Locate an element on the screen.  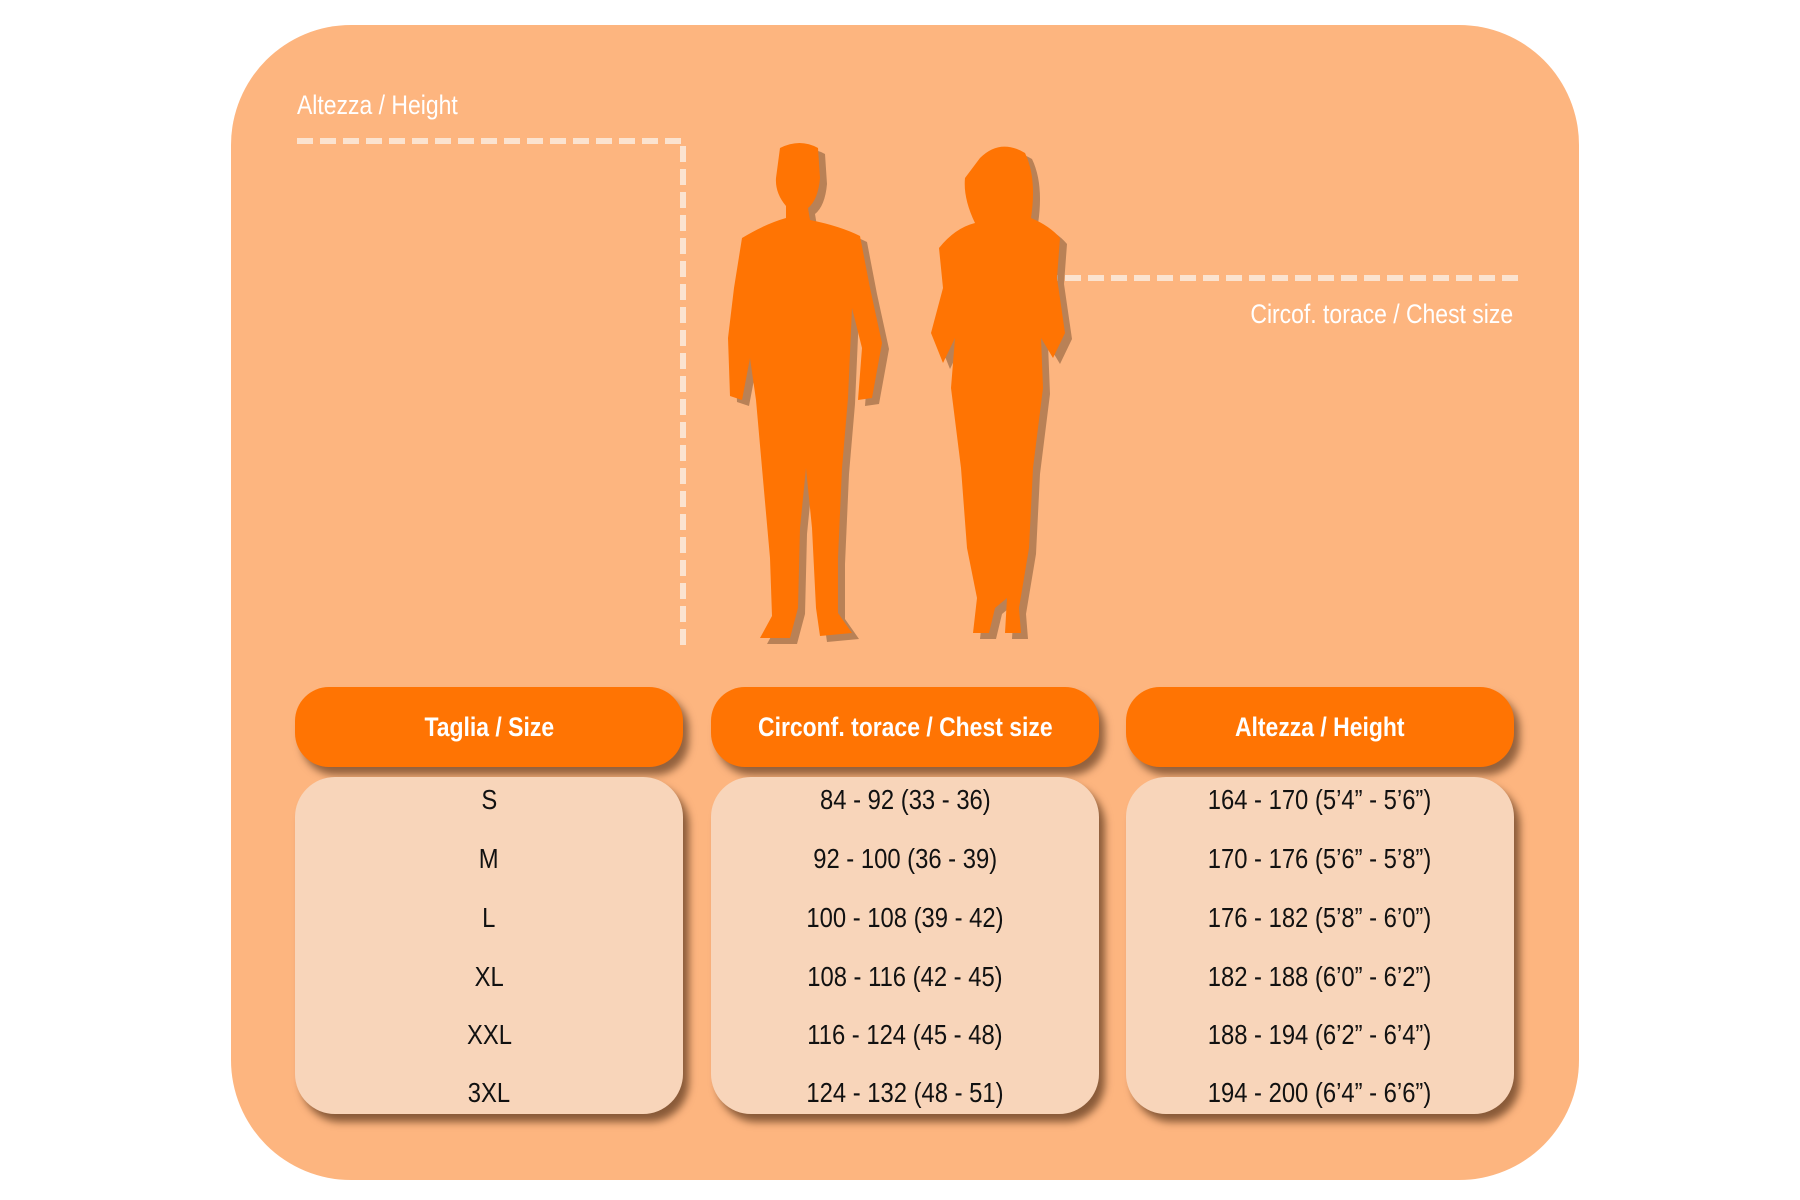
cell-text: 116 - 124 (45 - 48) is located at coordinates (905, 1034).